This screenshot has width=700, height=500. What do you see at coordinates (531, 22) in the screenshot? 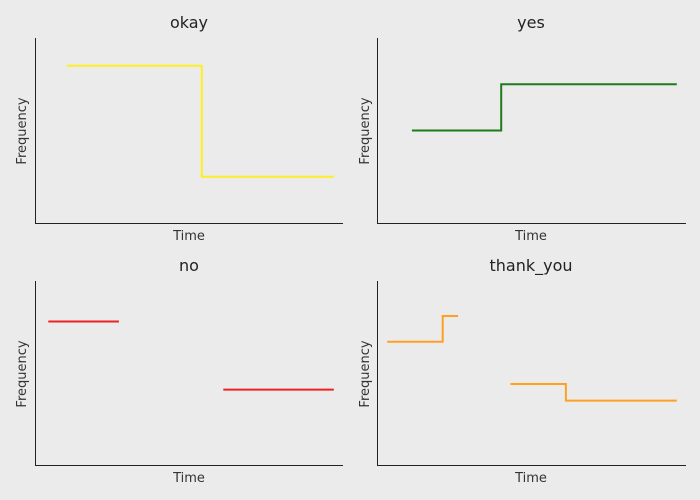
I see `subplot-title: yes` at bounding box center [531, 22].